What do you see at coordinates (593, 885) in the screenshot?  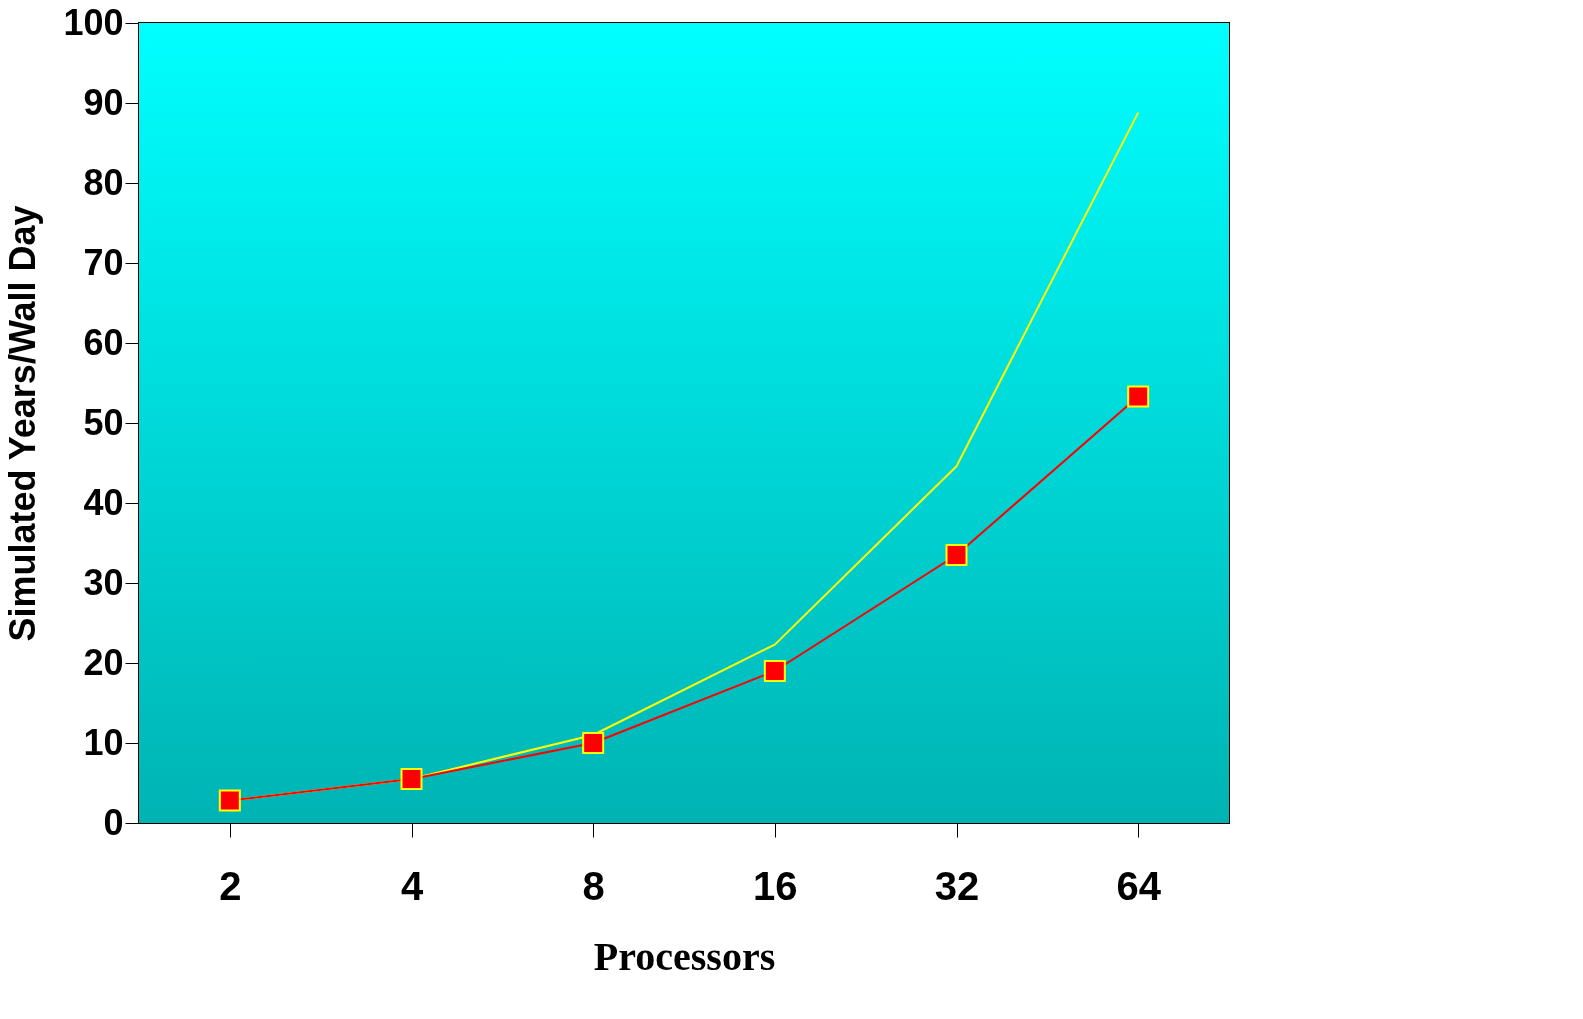 I see `x-tick-label: 8` at bounding box center [593, 885].